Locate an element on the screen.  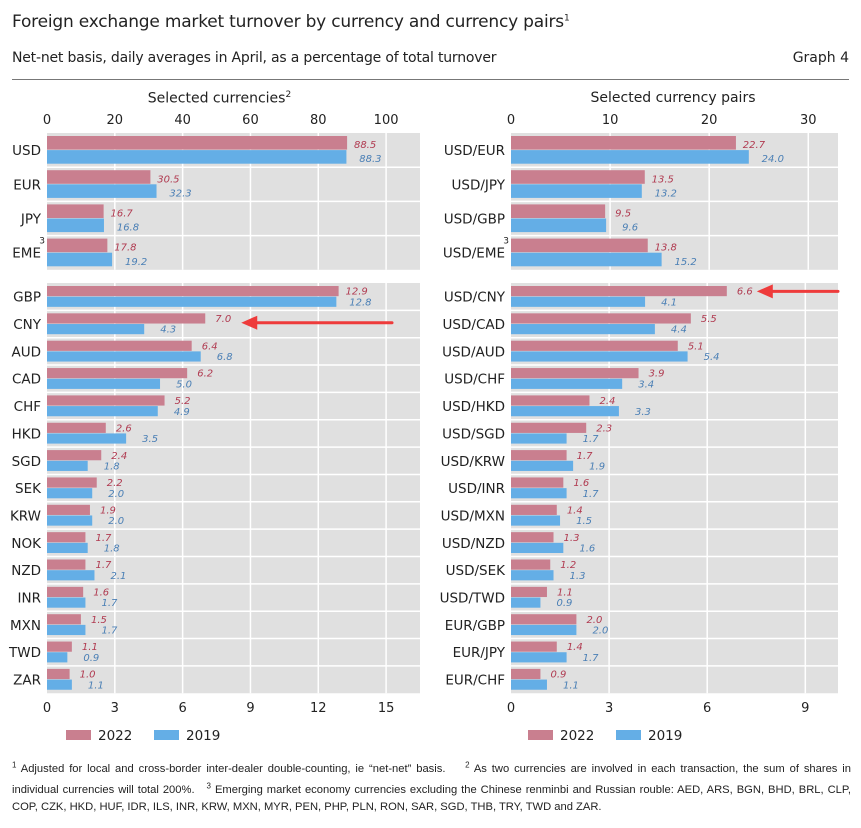
category-label: AUD is located at coordinates (26, 352).